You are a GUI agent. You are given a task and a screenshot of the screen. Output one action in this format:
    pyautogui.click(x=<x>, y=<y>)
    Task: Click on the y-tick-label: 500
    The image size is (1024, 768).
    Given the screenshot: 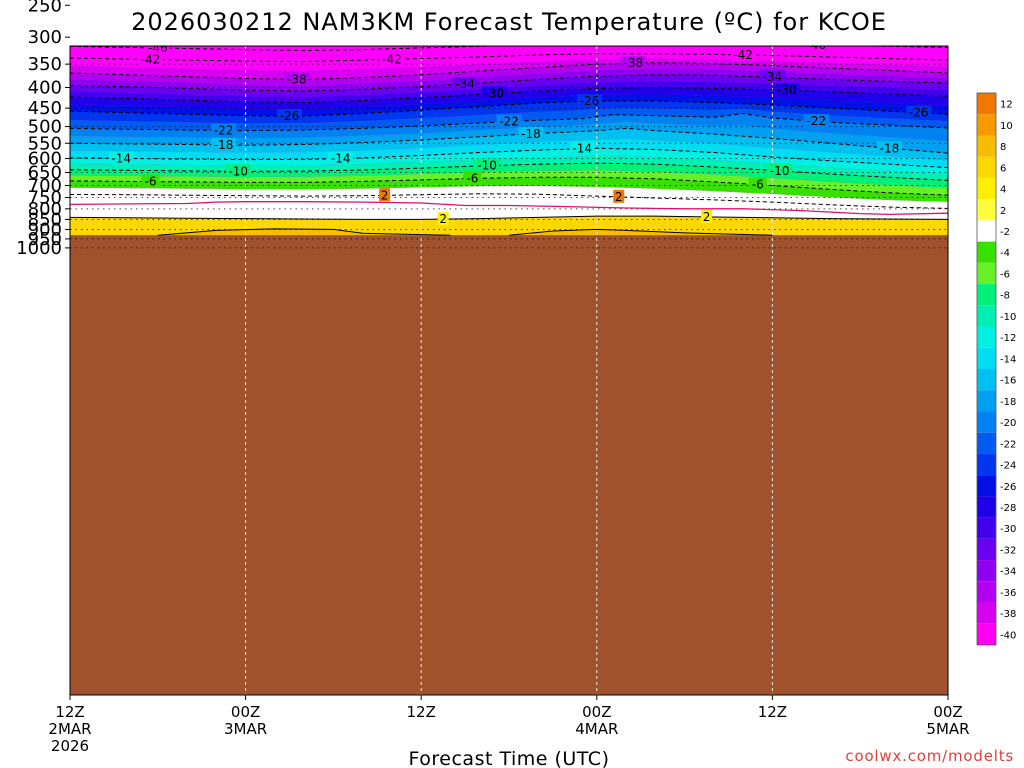 What is the action you would take?
    pyautogui.click(x=45, y=127)
    